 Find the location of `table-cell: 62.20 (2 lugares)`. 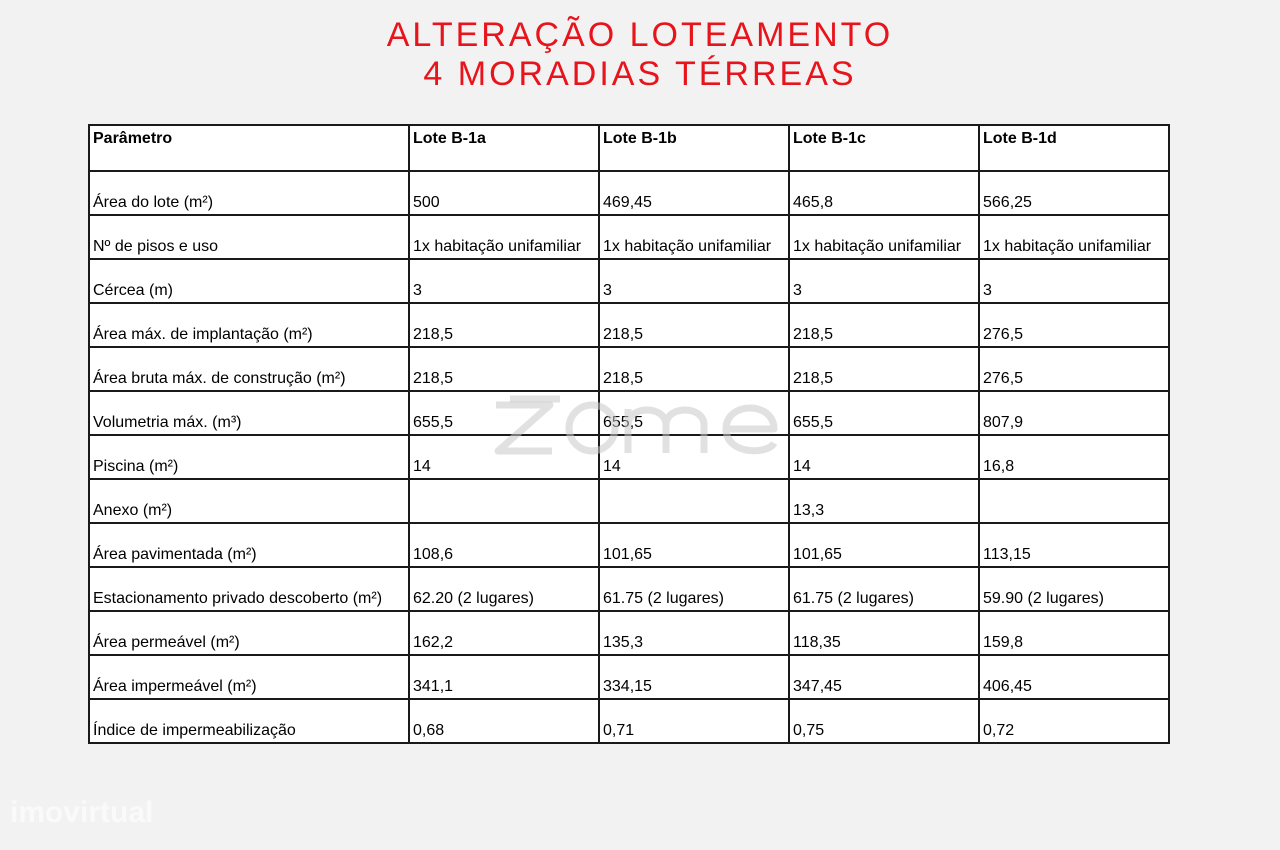

table-cell: 62.20 (2 lugares) is located at coordinates (504, 589).